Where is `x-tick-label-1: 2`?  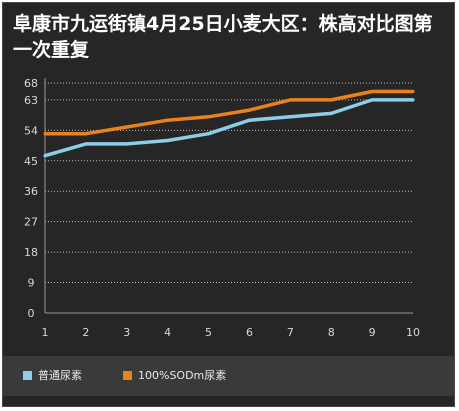
x-tick-label-1: 2 is located at coordinates (85, 332).